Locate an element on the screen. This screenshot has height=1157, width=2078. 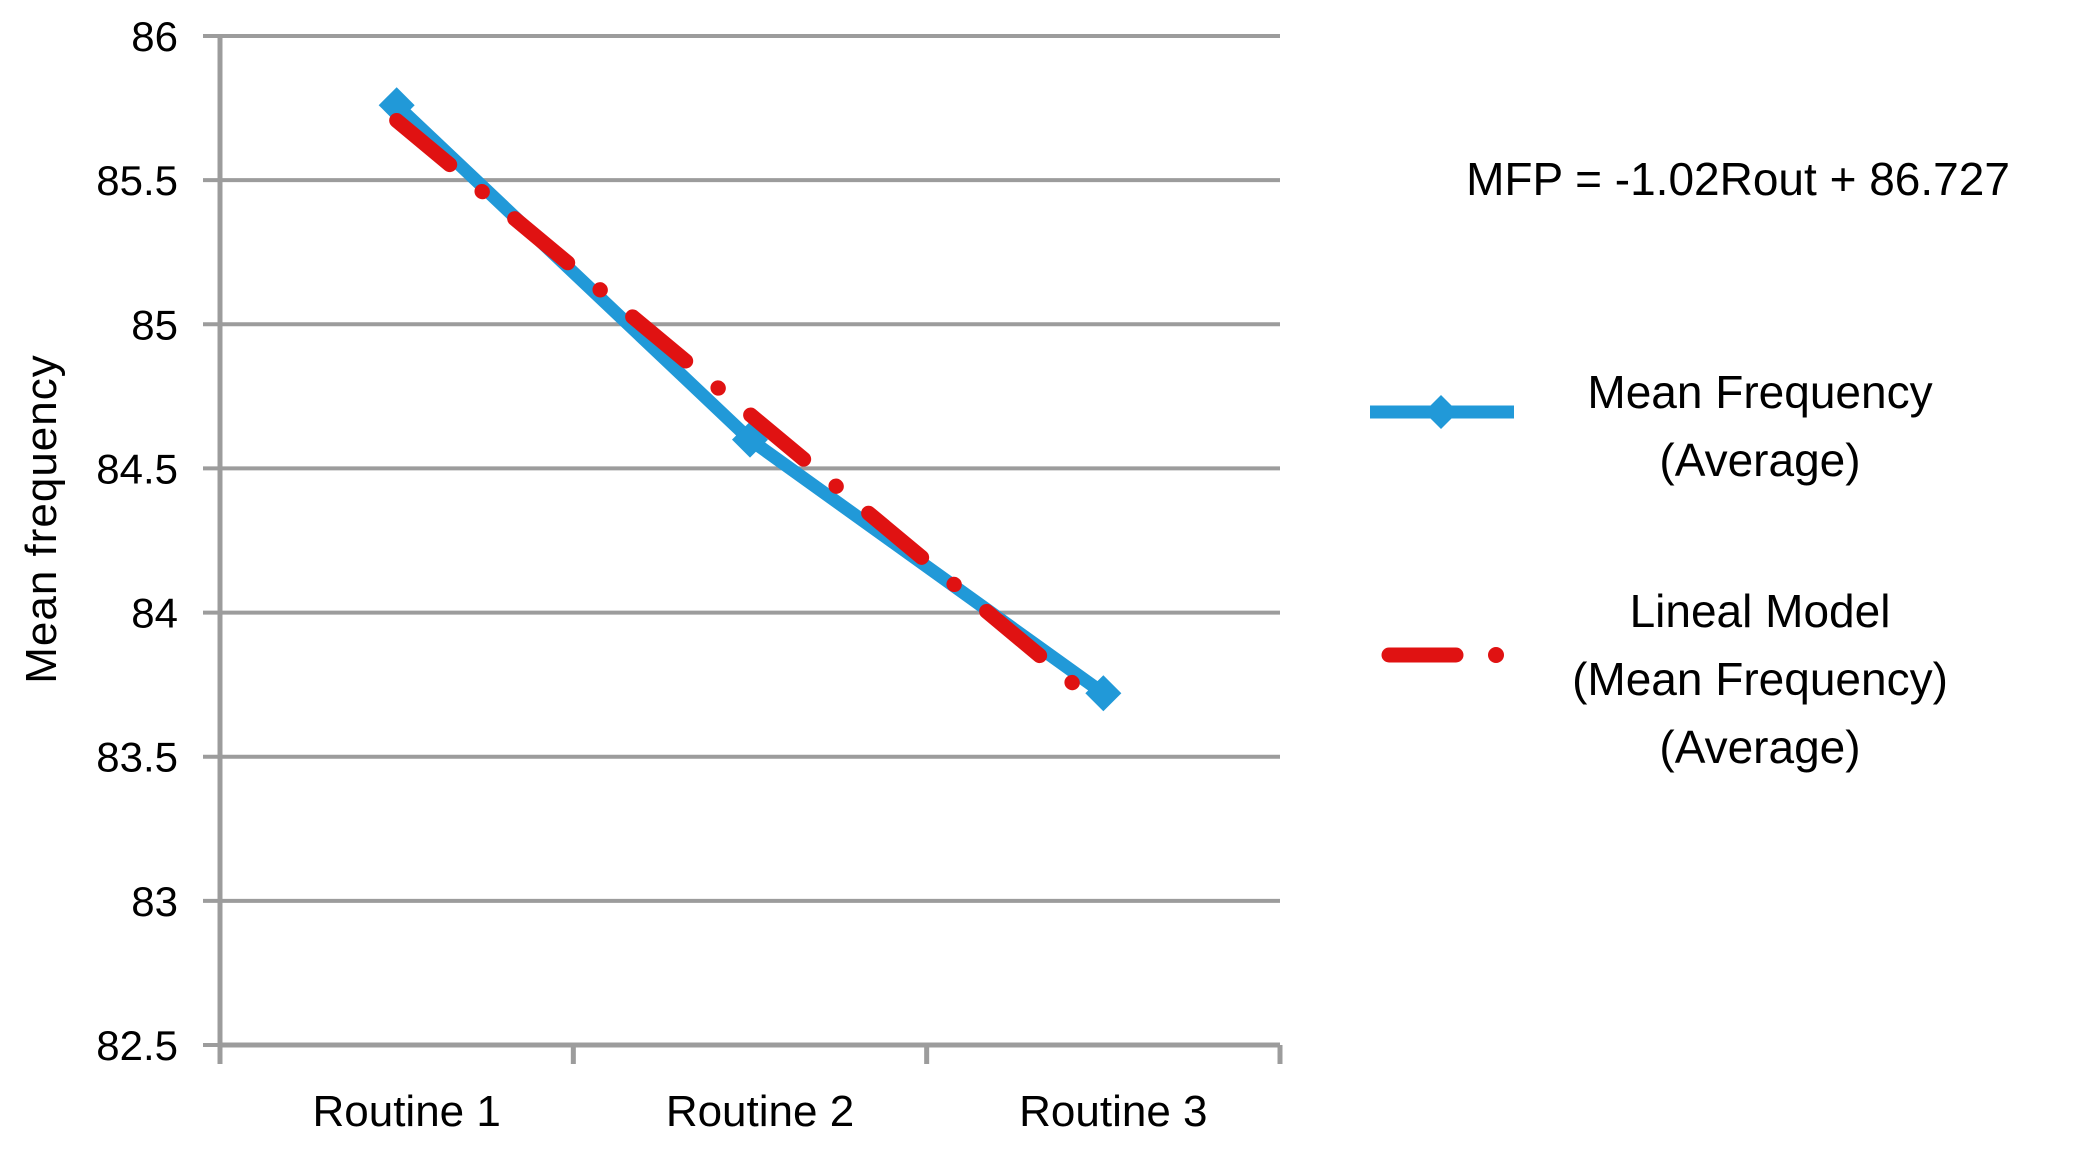
y-tick-label: 85.5 is located at coordinates (137, 180).